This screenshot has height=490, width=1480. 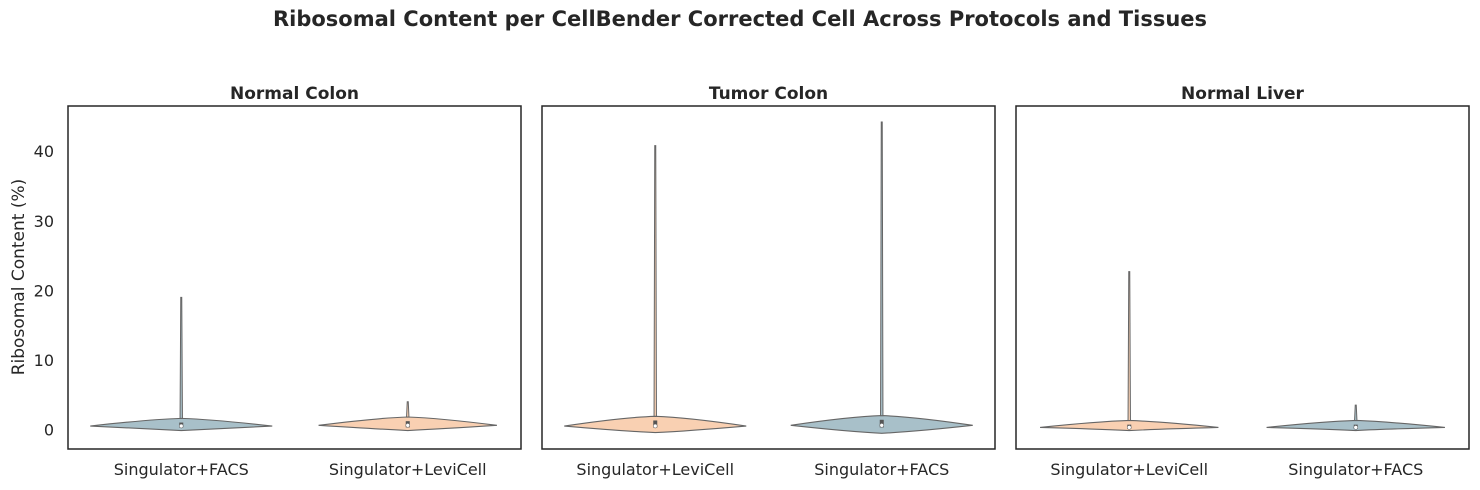 What do you see at coordinates (44, 290) in the screenshot?
I see `y-tick-label: 20` at bounding box center [44, 290].